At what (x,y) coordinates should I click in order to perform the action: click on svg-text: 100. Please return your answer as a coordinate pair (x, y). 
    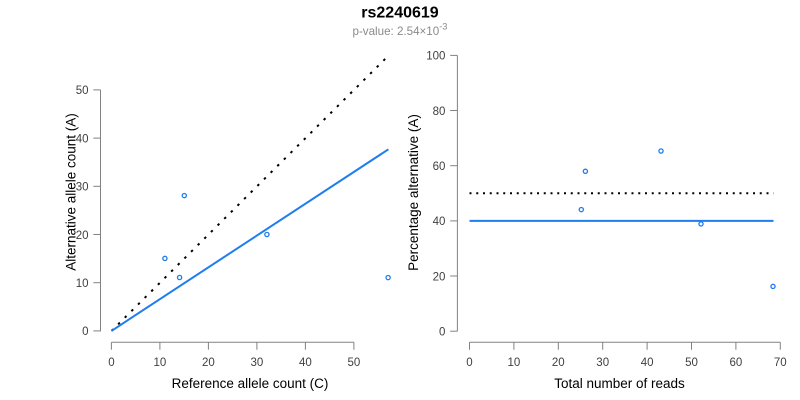
    Looking at the image, I should click on (435, 57).